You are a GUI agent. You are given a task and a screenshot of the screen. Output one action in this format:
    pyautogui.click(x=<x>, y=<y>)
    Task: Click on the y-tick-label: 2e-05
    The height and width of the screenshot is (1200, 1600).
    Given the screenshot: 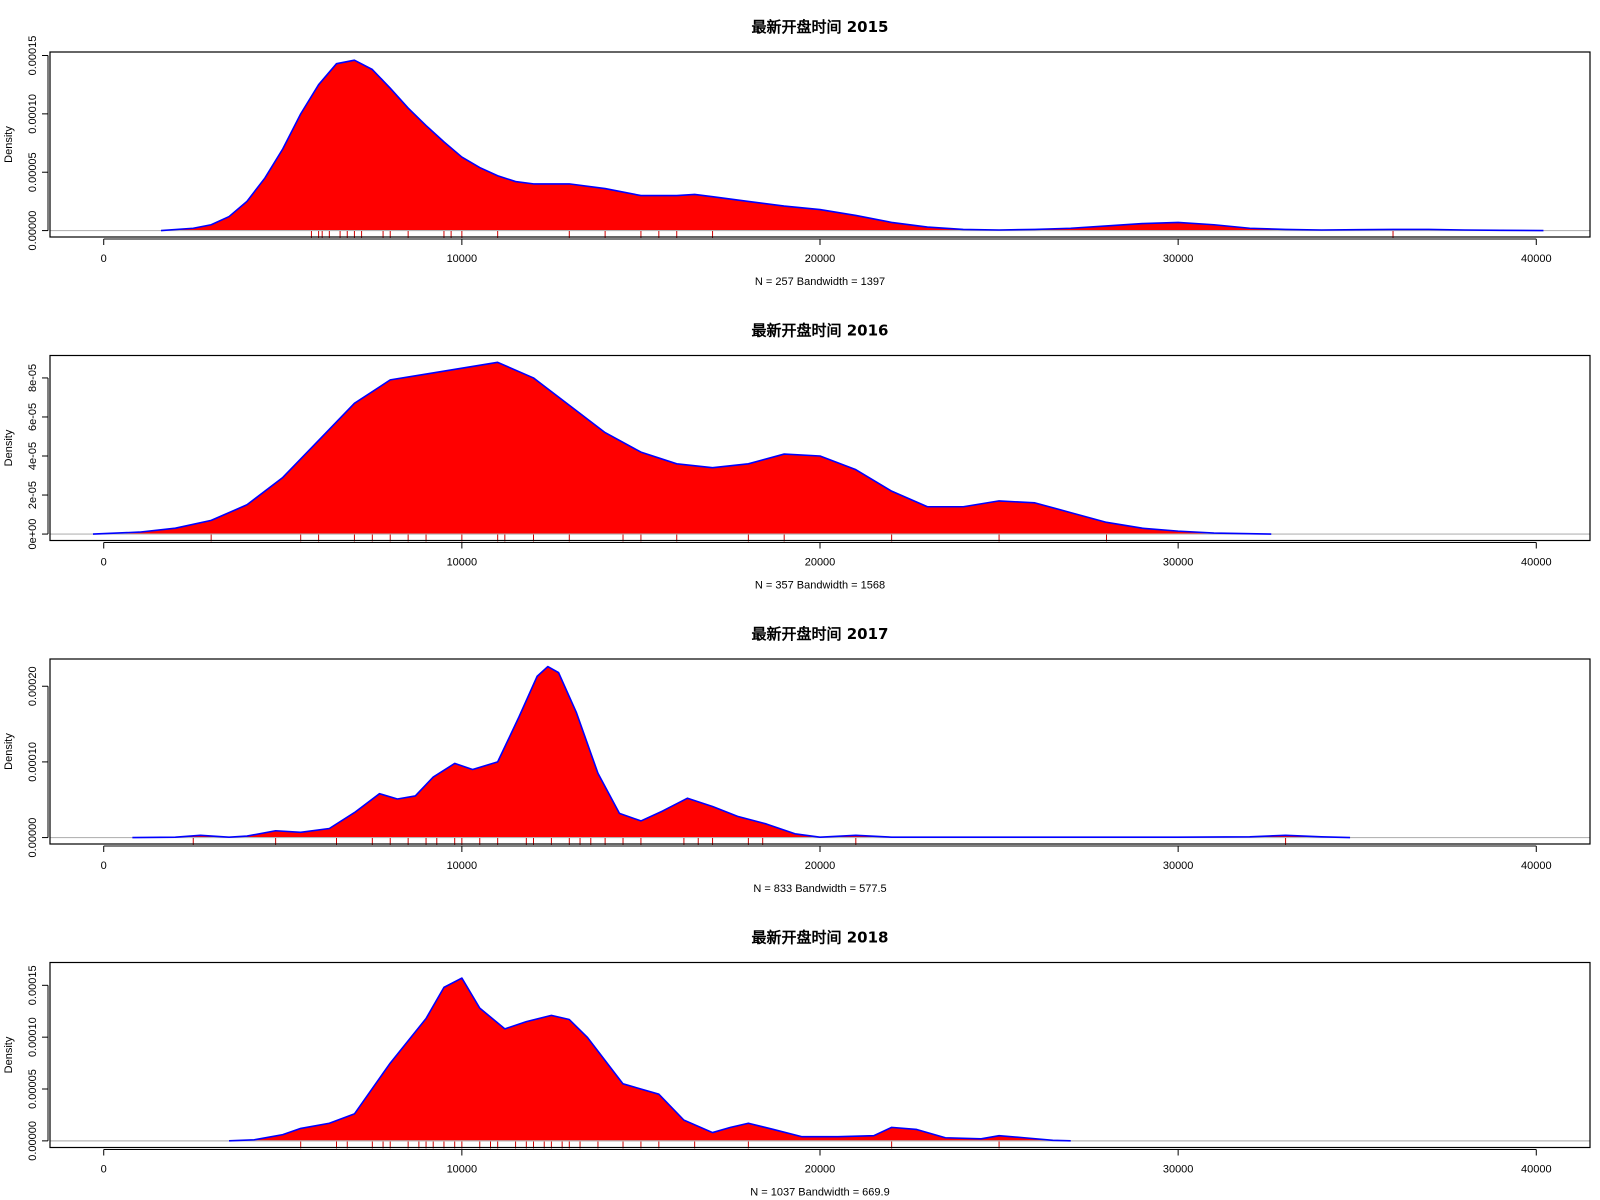 What is the action you would take?
    pyautogui.click(x=33, y=495)
    